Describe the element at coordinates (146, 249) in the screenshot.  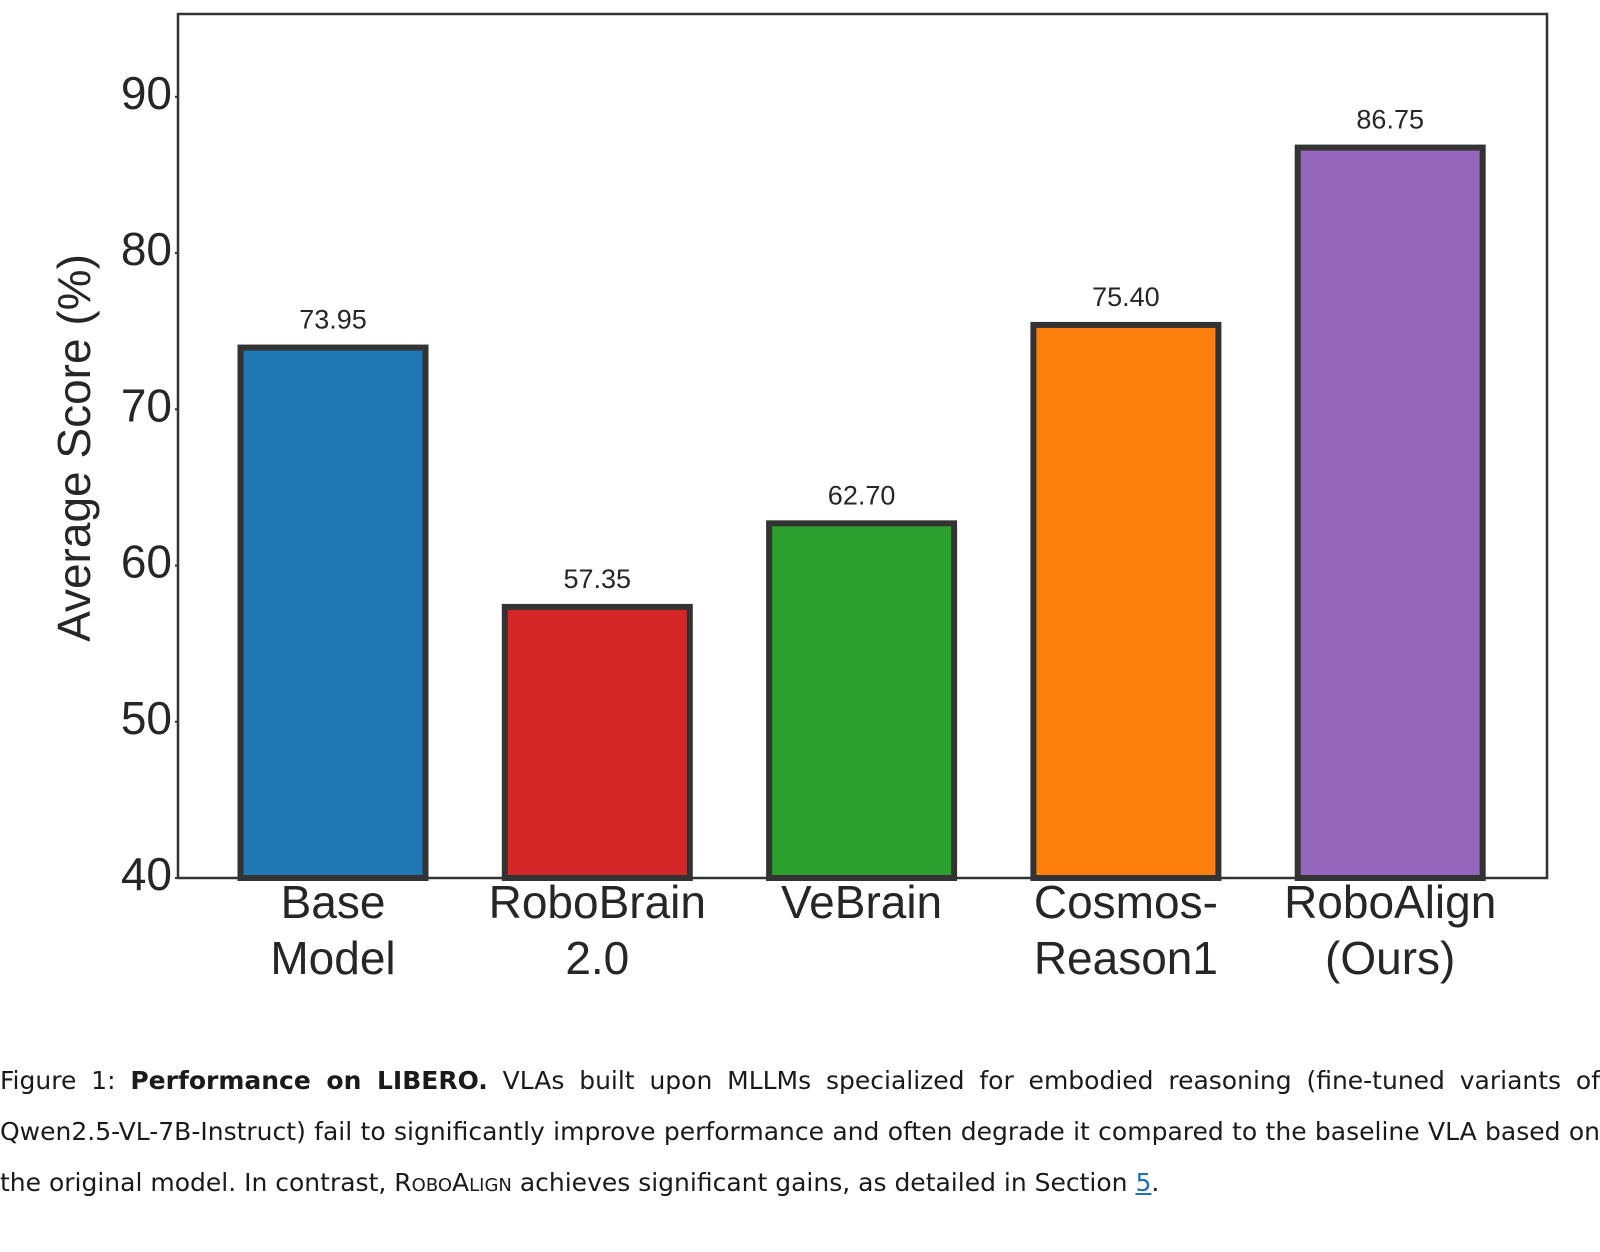
I see `y-tick-label: 80` at that location.